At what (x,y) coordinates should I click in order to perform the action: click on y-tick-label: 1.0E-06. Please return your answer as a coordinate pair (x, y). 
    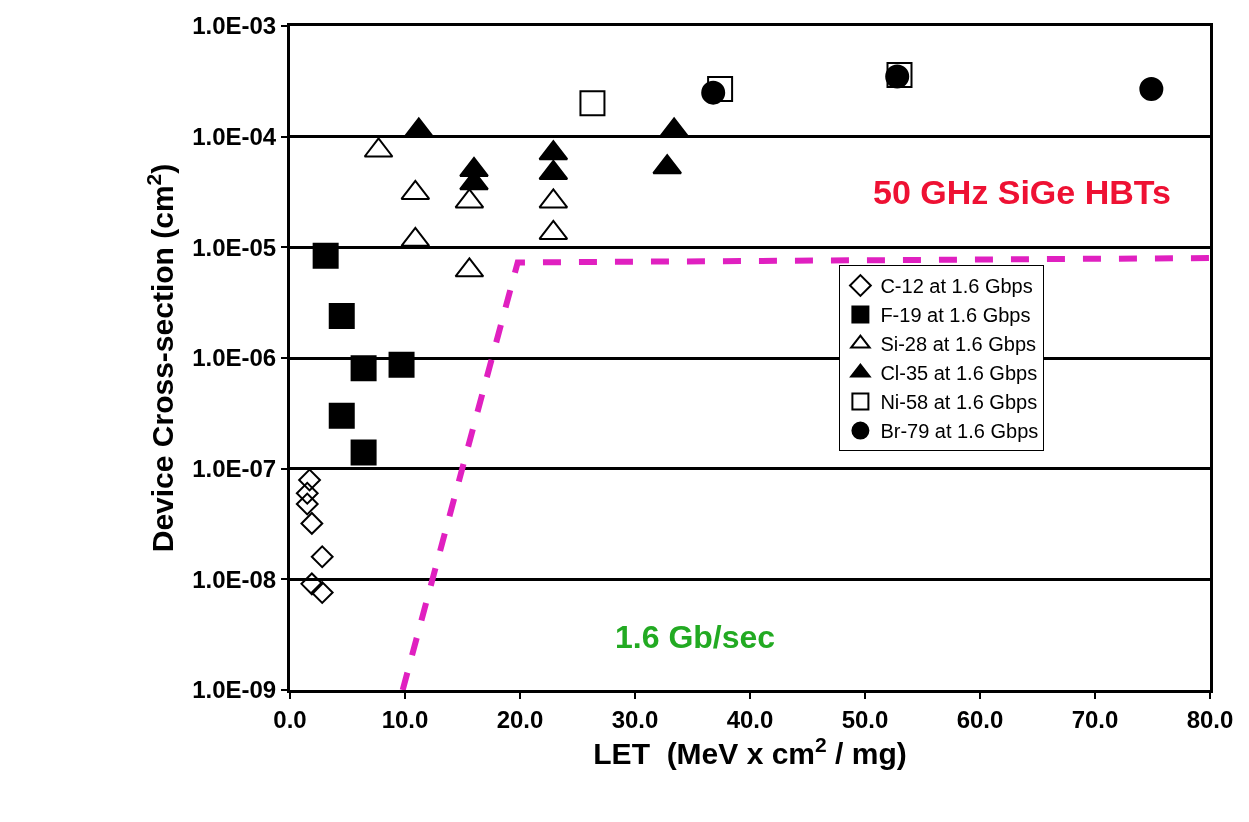
    Looking at the image, I should click on (234, 358).